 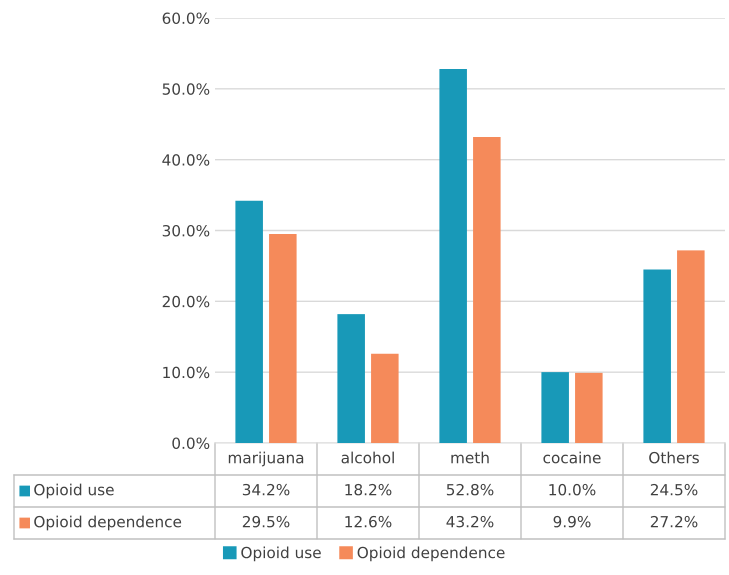 What do you see at coordinates (108, 523) in the screenshot?
I see `text: Opioid dependence` at bounding box center [108, 523].